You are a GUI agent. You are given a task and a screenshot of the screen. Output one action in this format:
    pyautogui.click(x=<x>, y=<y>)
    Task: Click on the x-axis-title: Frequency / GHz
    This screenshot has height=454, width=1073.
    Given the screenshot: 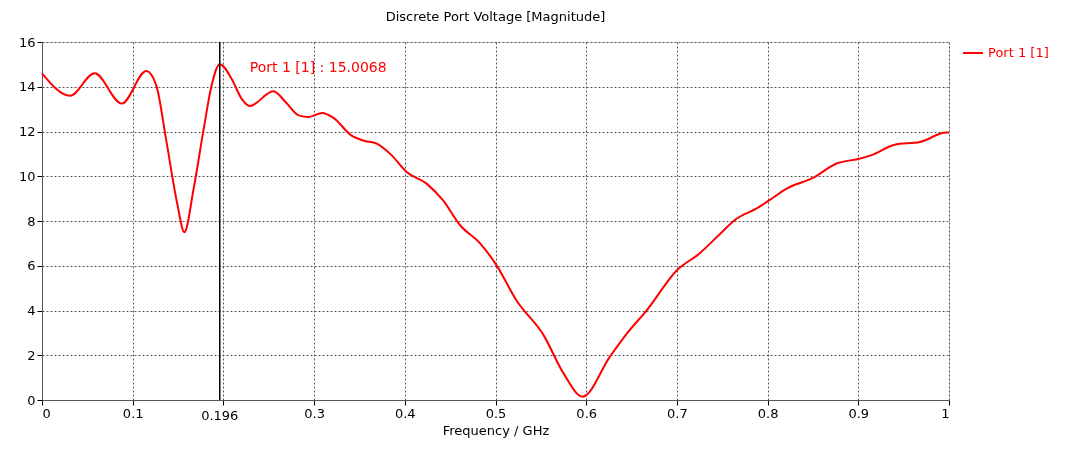 What is the action you would take?
    pyautogui.click(x=496, y=430)
    